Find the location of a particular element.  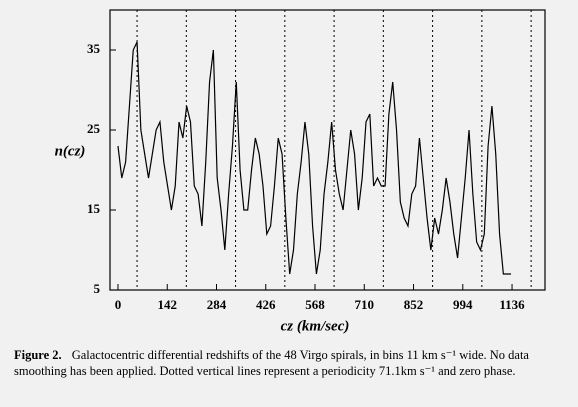

caption-label: Figure 2. is located at coordinates (38, 355).